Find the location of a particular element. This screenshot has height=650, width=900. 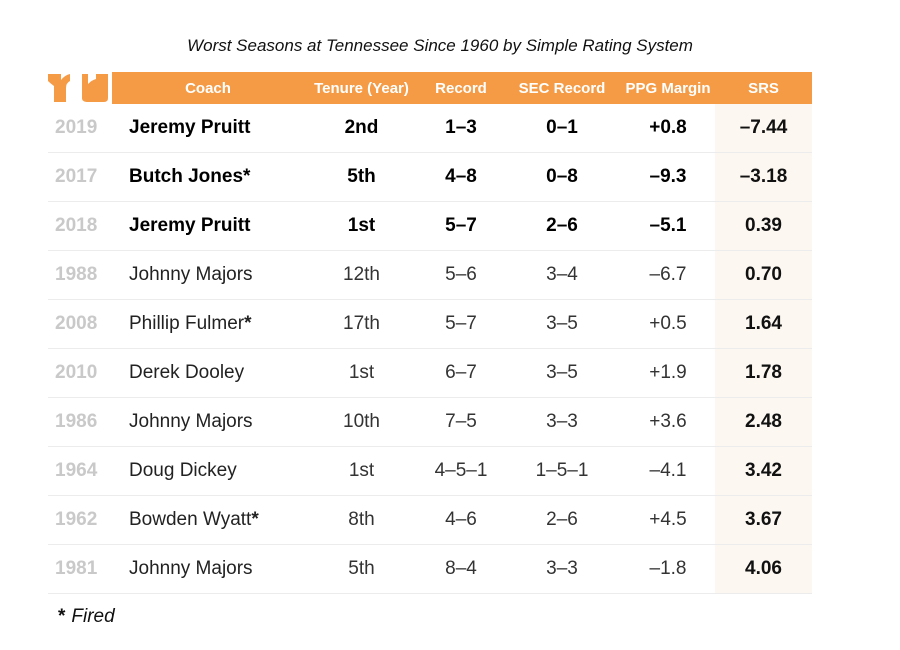

coach-name: Phillip Fulmer is located at coordinates (187, 323).